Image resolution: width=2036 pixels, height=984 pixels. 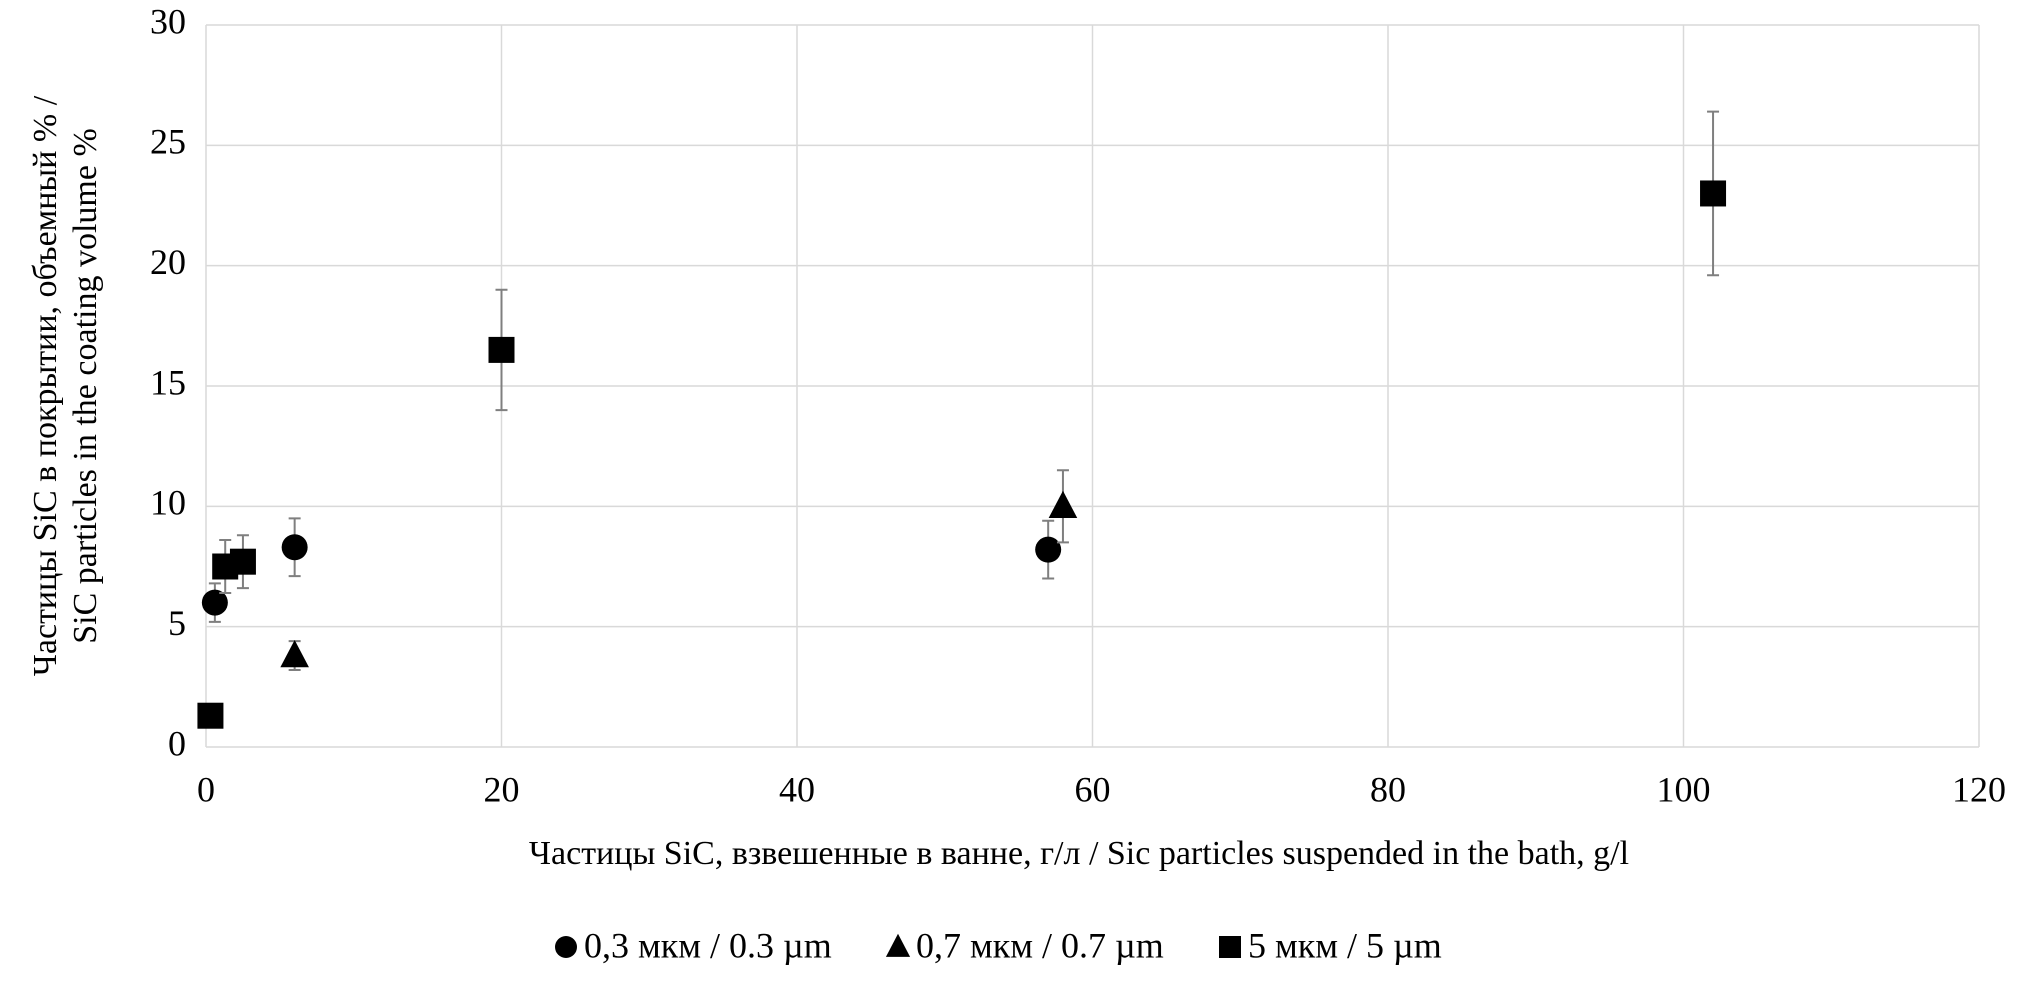 I want to click on x-tick-label: 60, so click(x=1093, y=789).